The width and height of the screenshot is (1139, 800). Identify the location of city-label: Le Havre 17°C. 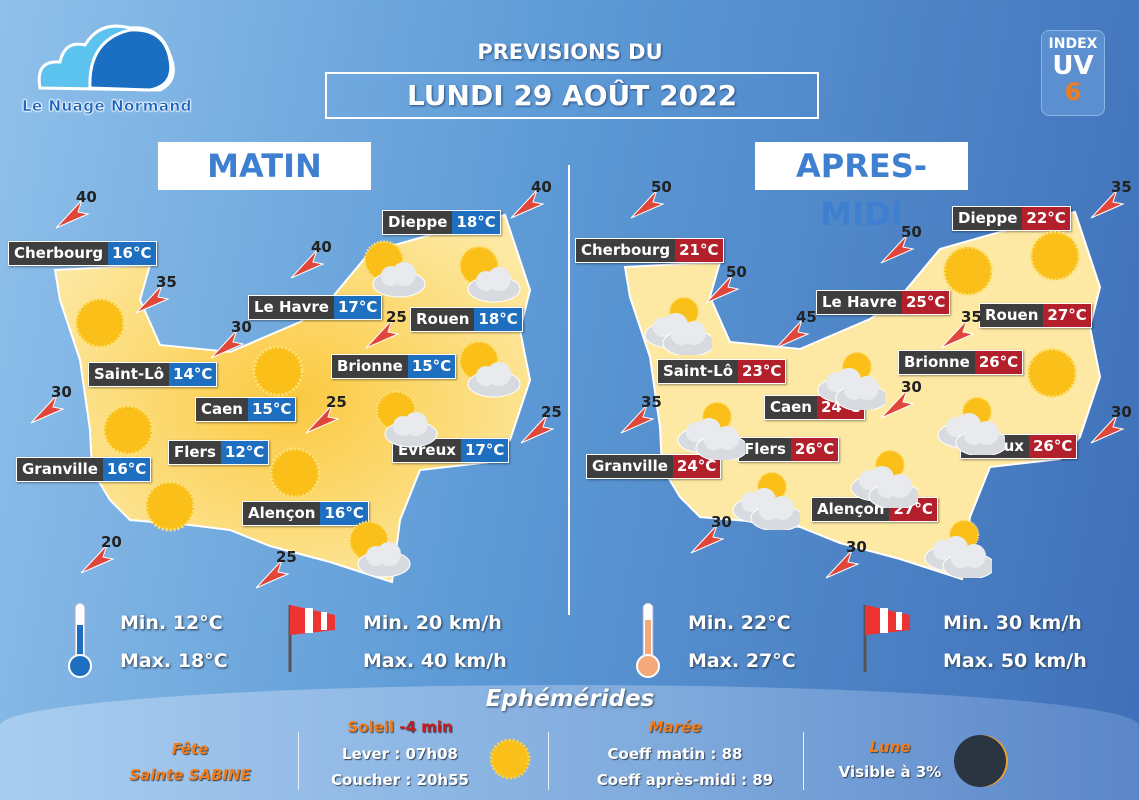
(315, 307).